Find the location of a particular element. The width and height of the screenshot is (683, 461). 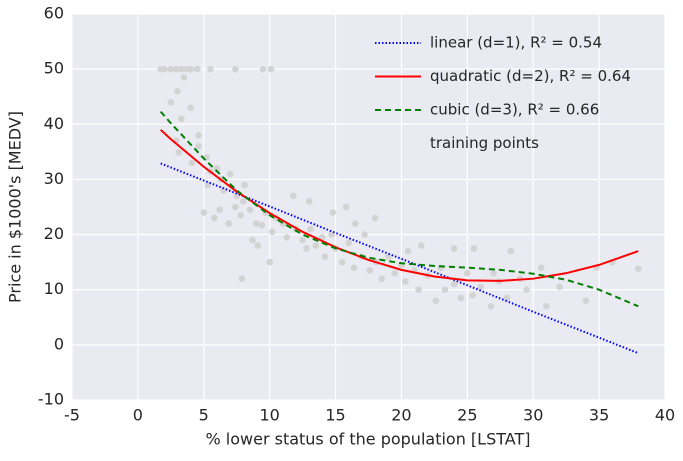

x-tick-label: 15 is located at coordinates (335, 415).